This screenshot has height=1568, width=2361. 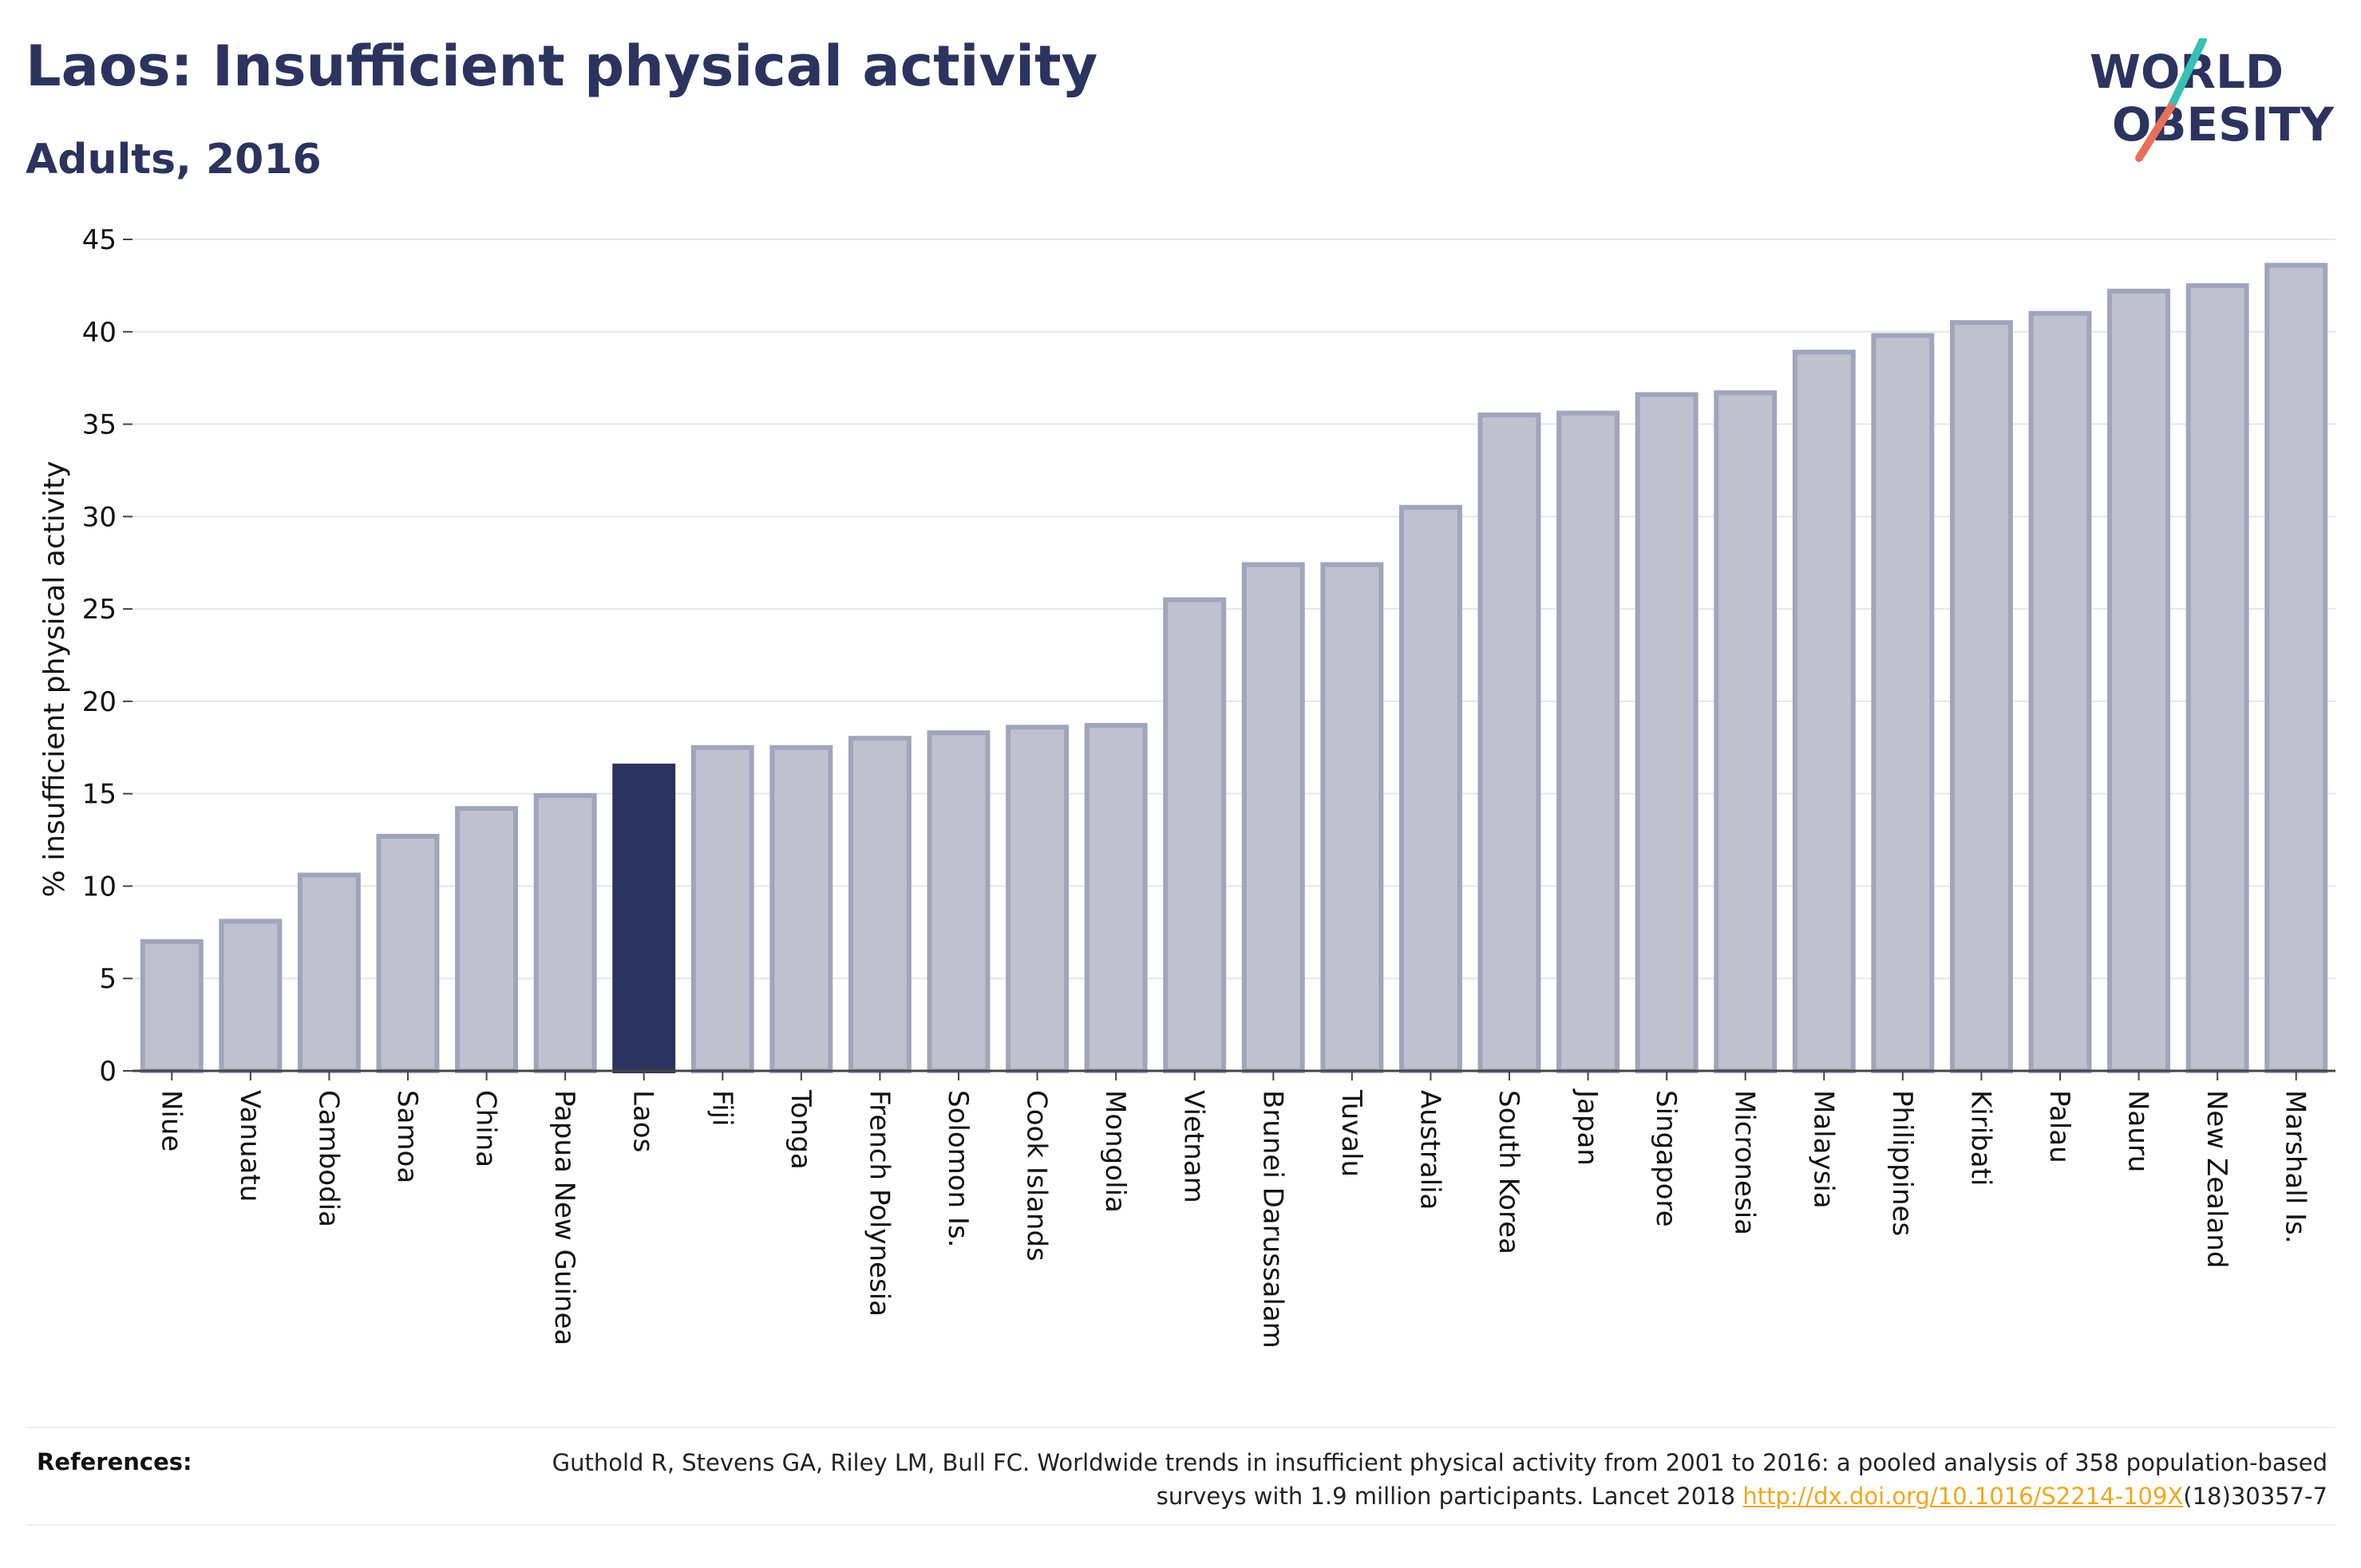 What do you see at coordinates (1980, 1138) in the screenshot?
I see `x-tick-label: Kiribati` at bounding box center [1980, 1138].